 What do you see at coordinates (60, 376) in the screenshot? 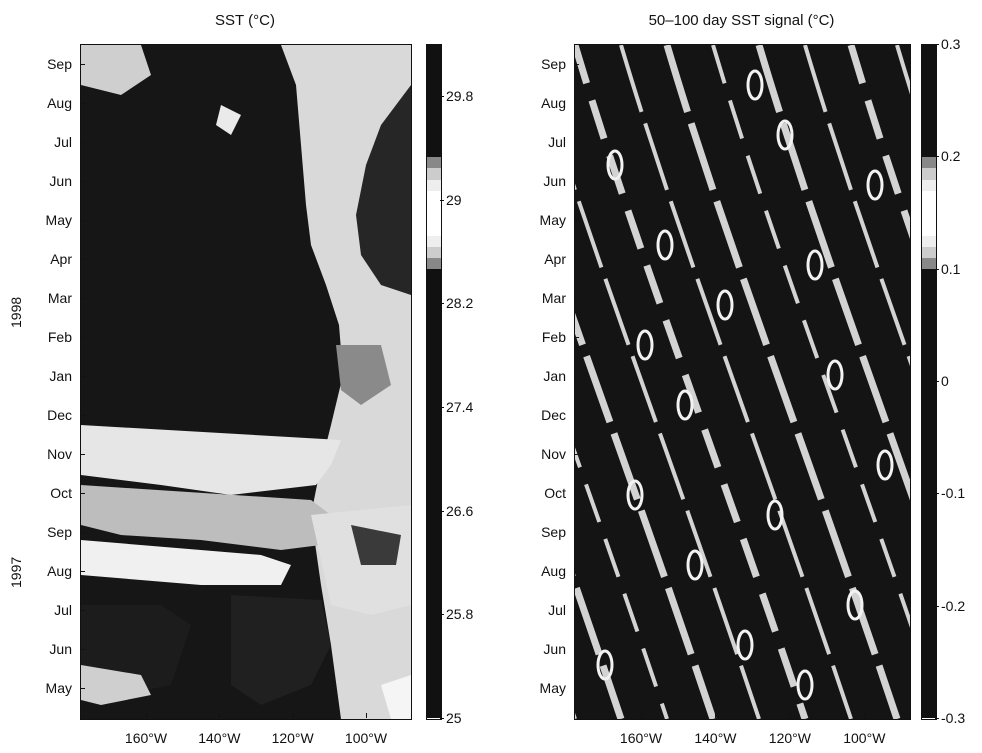
I see `sst-y-tick-label: Jan` at bounding box center [60, 376].